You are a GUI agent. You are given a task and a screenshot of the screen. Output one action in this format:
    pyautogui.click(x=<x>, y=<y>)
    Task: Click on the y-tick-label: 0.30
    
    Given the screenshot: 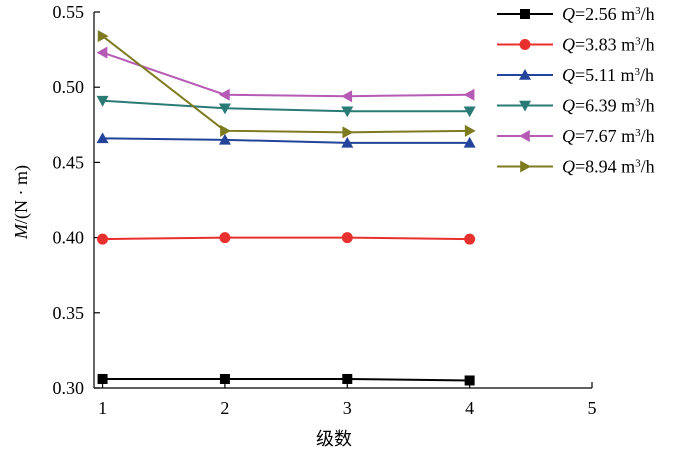 What is the action you would take?
    pyautogui.click(x=69, y=388)
    